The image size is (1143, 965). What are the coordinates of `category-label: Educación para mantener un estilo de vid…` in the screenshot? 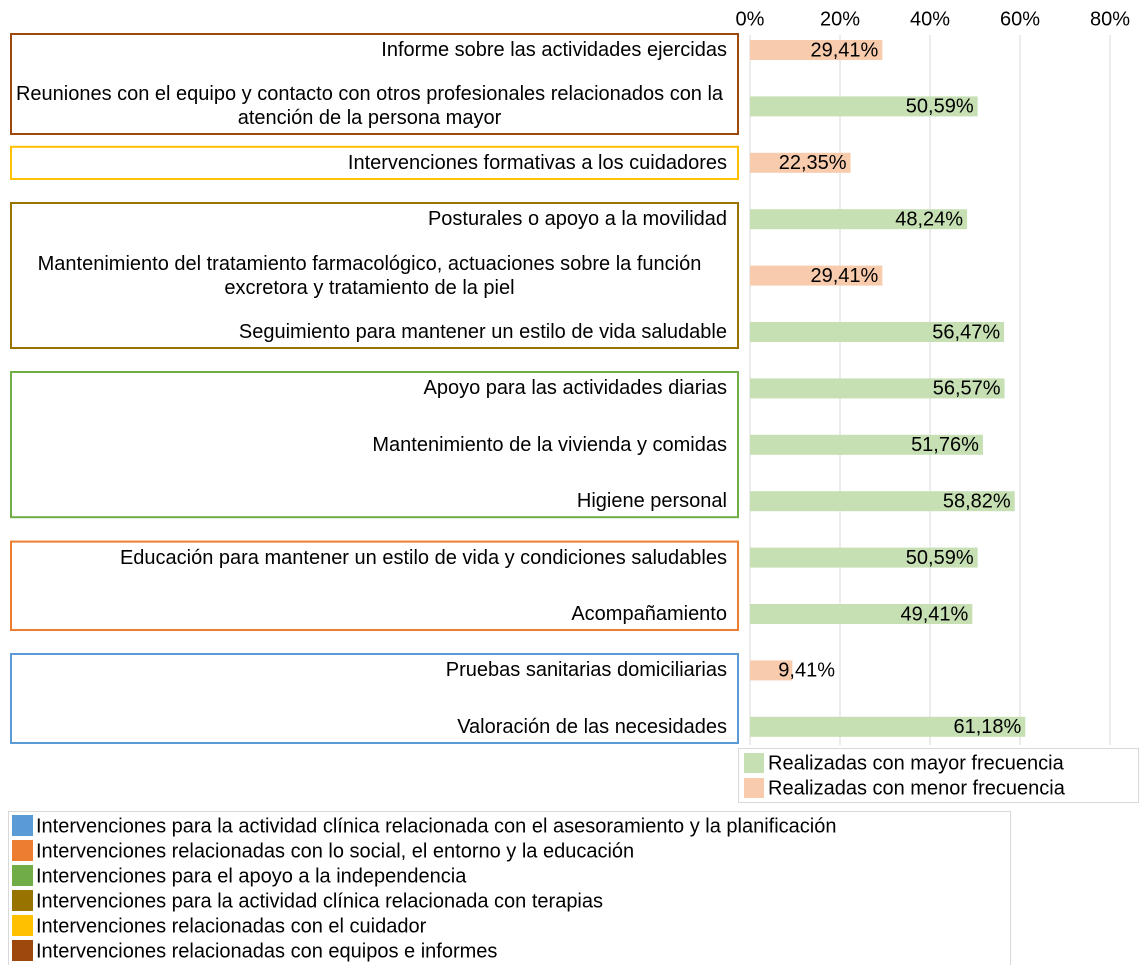 It's located at (423, 558).